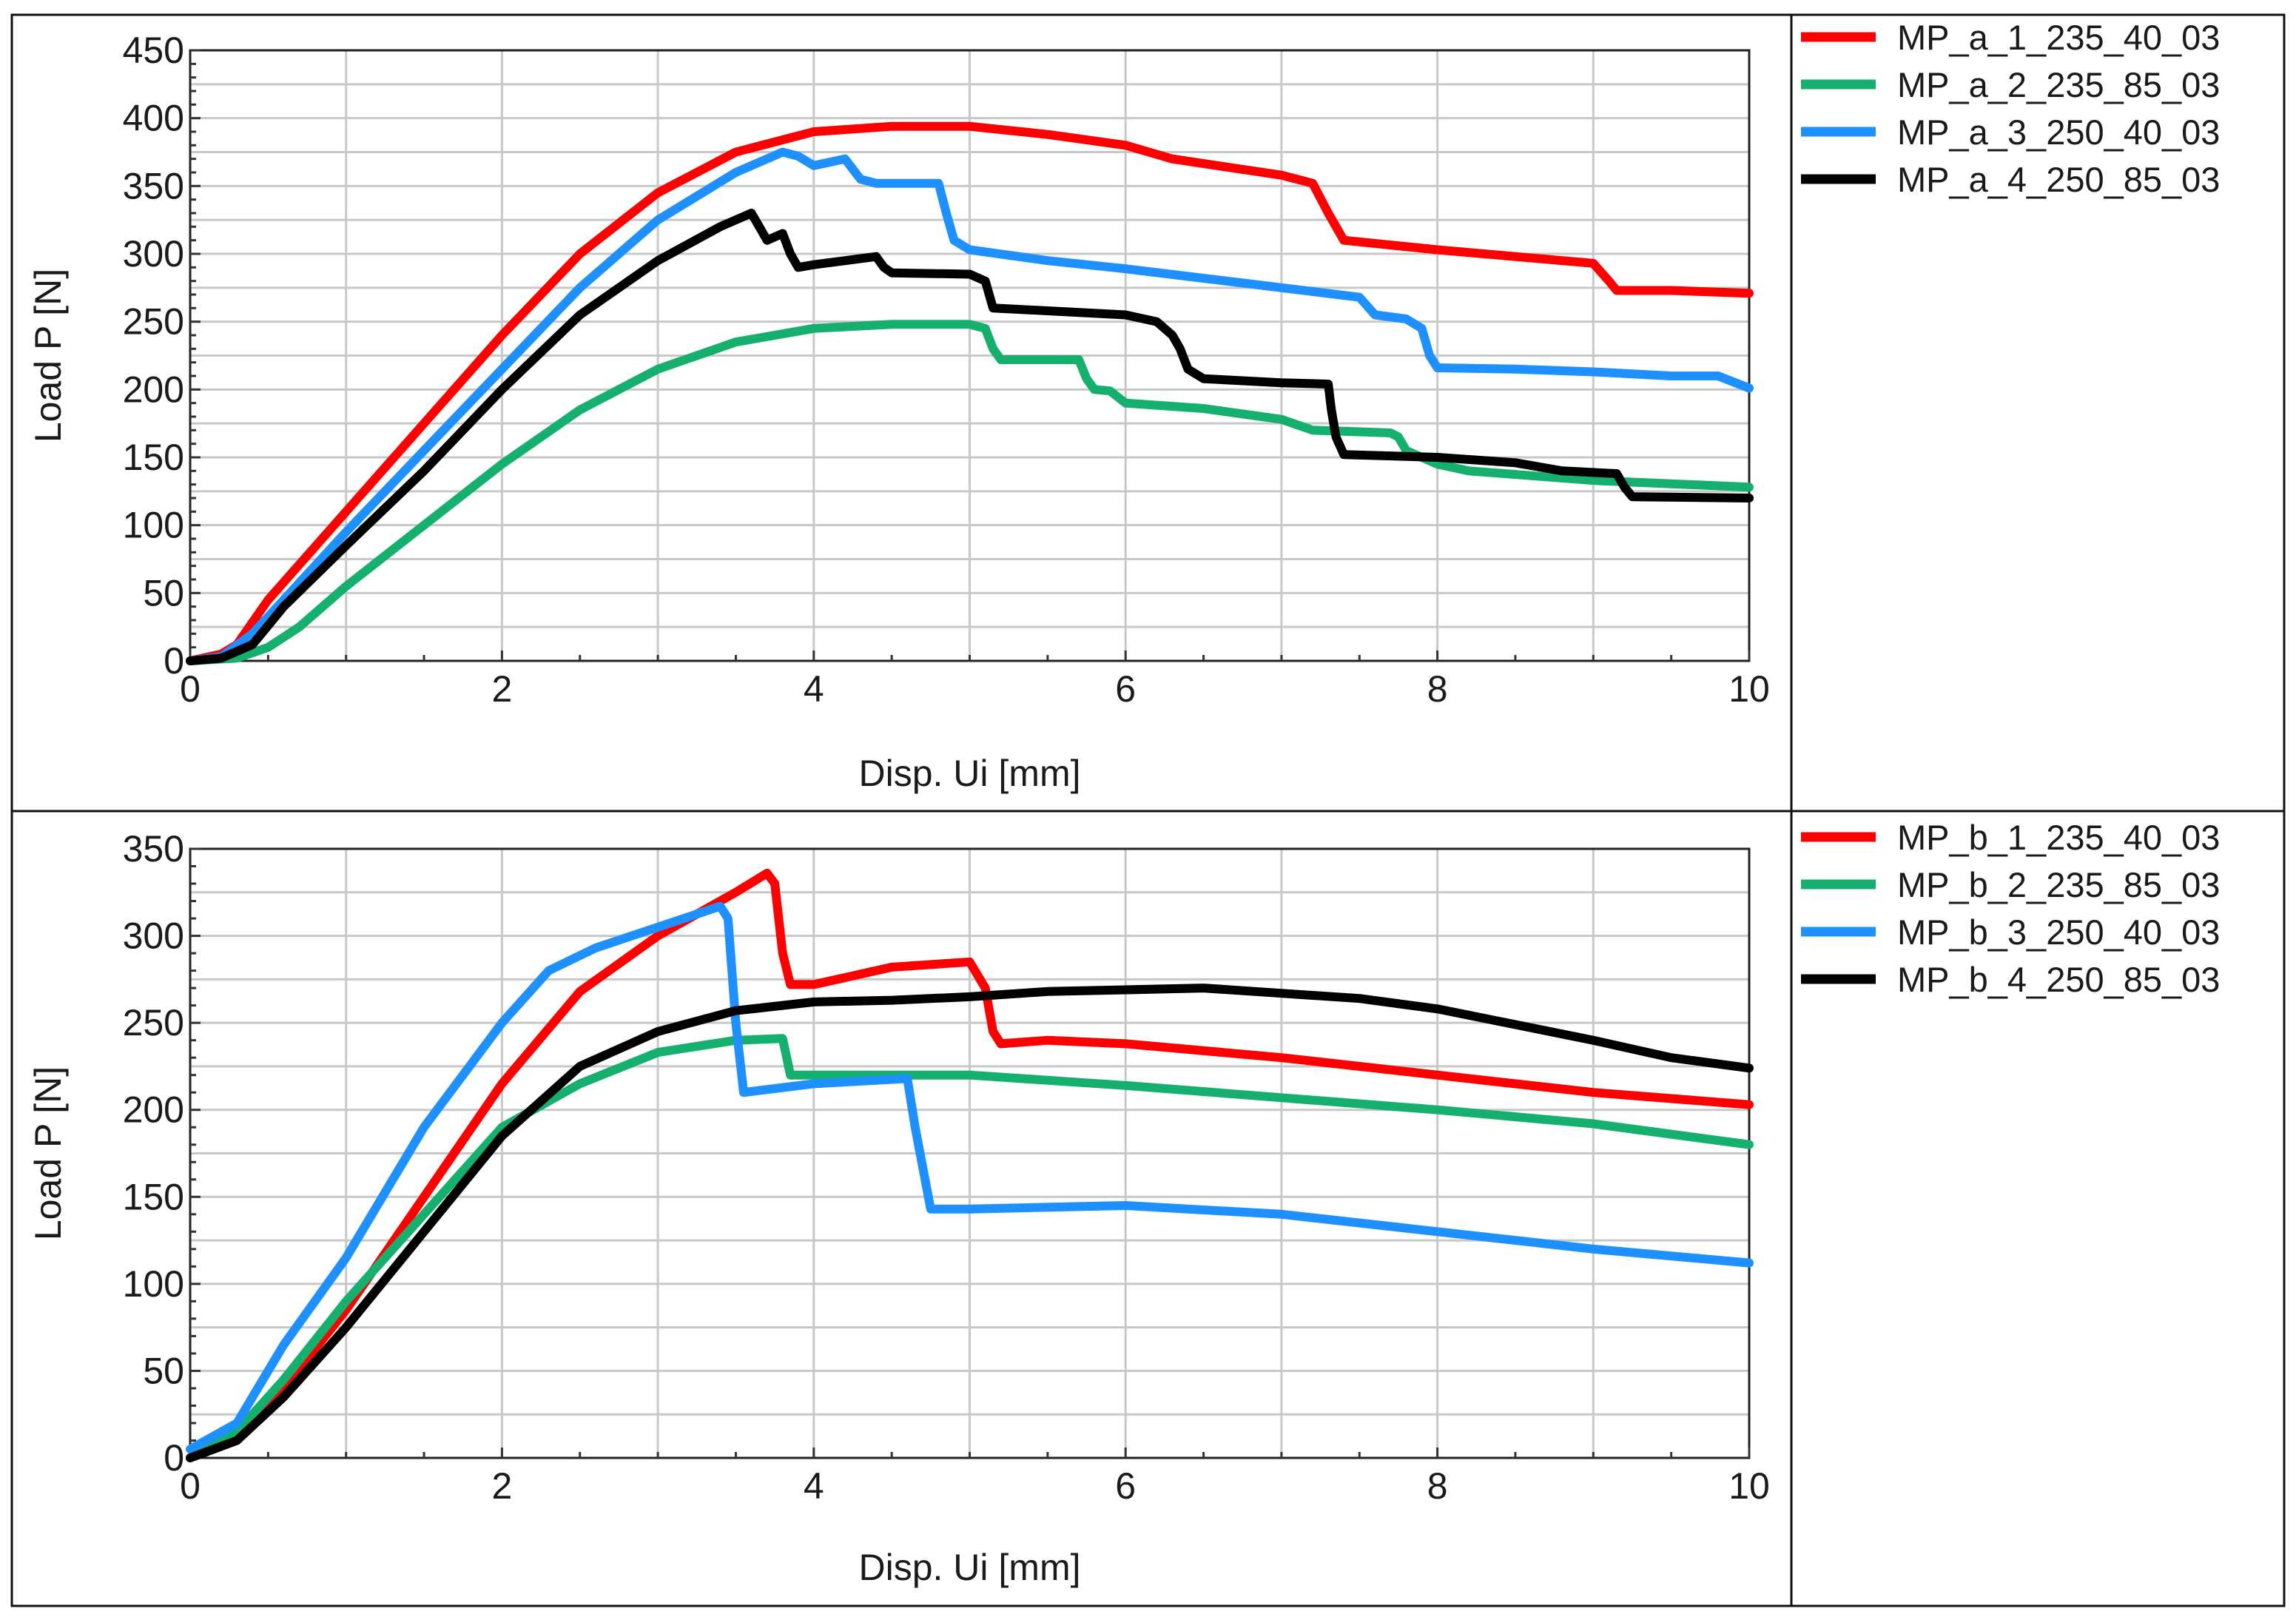 The image size is (2296, 1617). Describe the element at coordinates (970, 1567) in the screenshot. I see `x-axis-label-bottom: Disp. Ui [mm]` at that location.